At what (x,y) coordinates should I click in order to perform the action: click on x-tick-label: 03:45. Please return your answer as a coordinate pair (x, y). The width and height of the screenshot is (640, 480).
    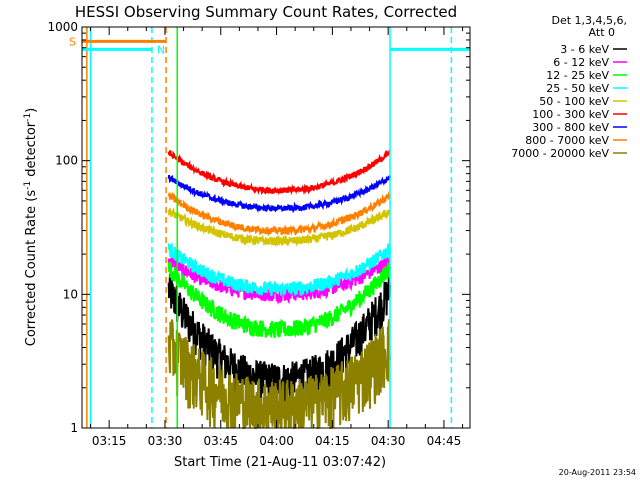
    Looking at the image, I should click on (220, 441).